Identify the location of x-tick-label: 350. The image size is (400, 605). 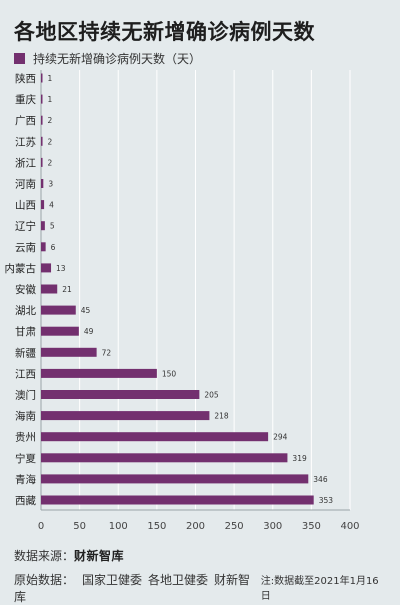
(311, 526).